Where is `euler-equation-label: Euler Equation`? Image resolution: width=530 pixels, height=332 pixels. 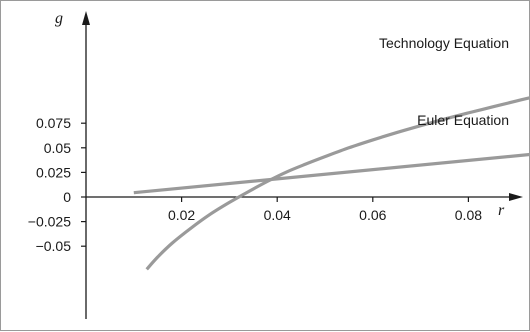 euler-equation-label: Euler Equation is located at coordinates (463, 120).